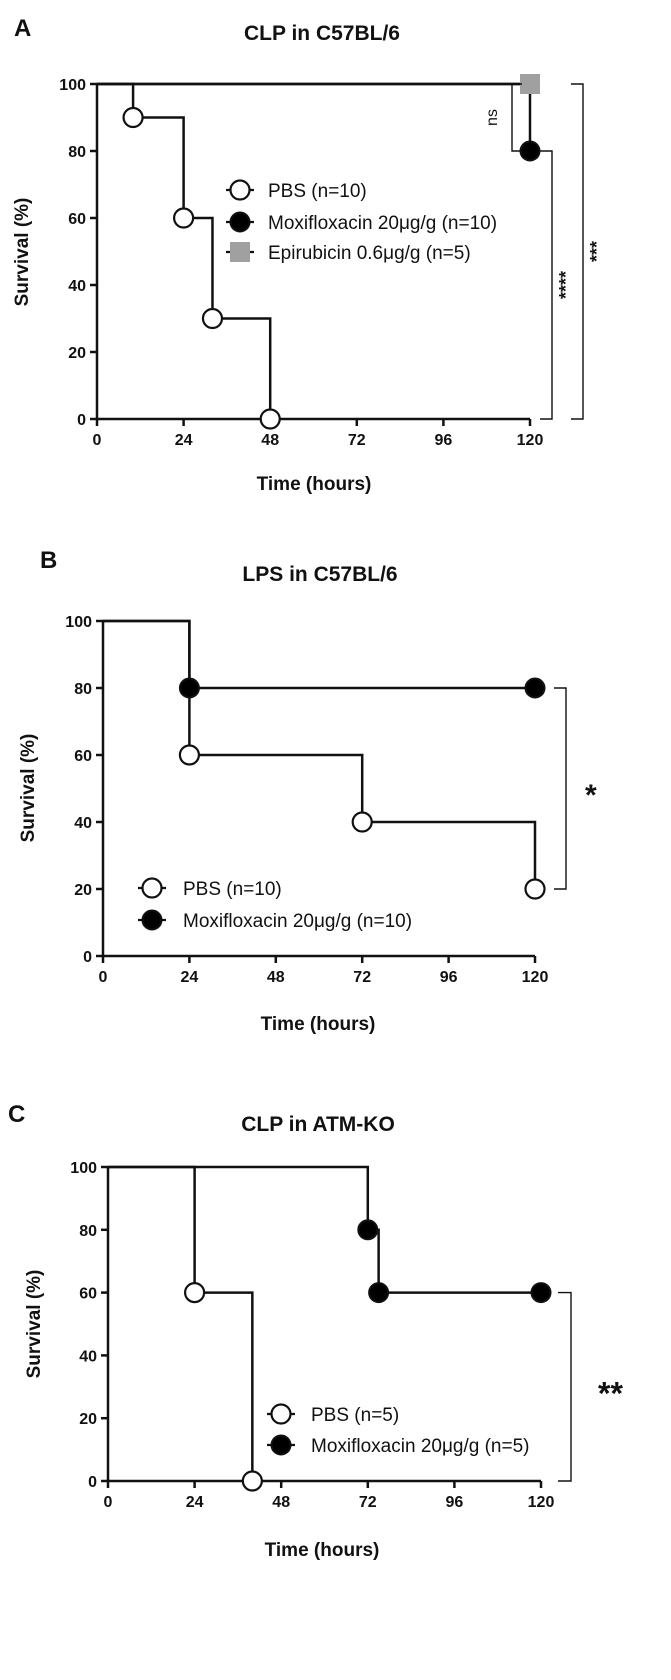 The image size is (671, 1680). Describe the element at coordinates (48, 560) in the screenshot. I see `panel-letter: B` at that location.